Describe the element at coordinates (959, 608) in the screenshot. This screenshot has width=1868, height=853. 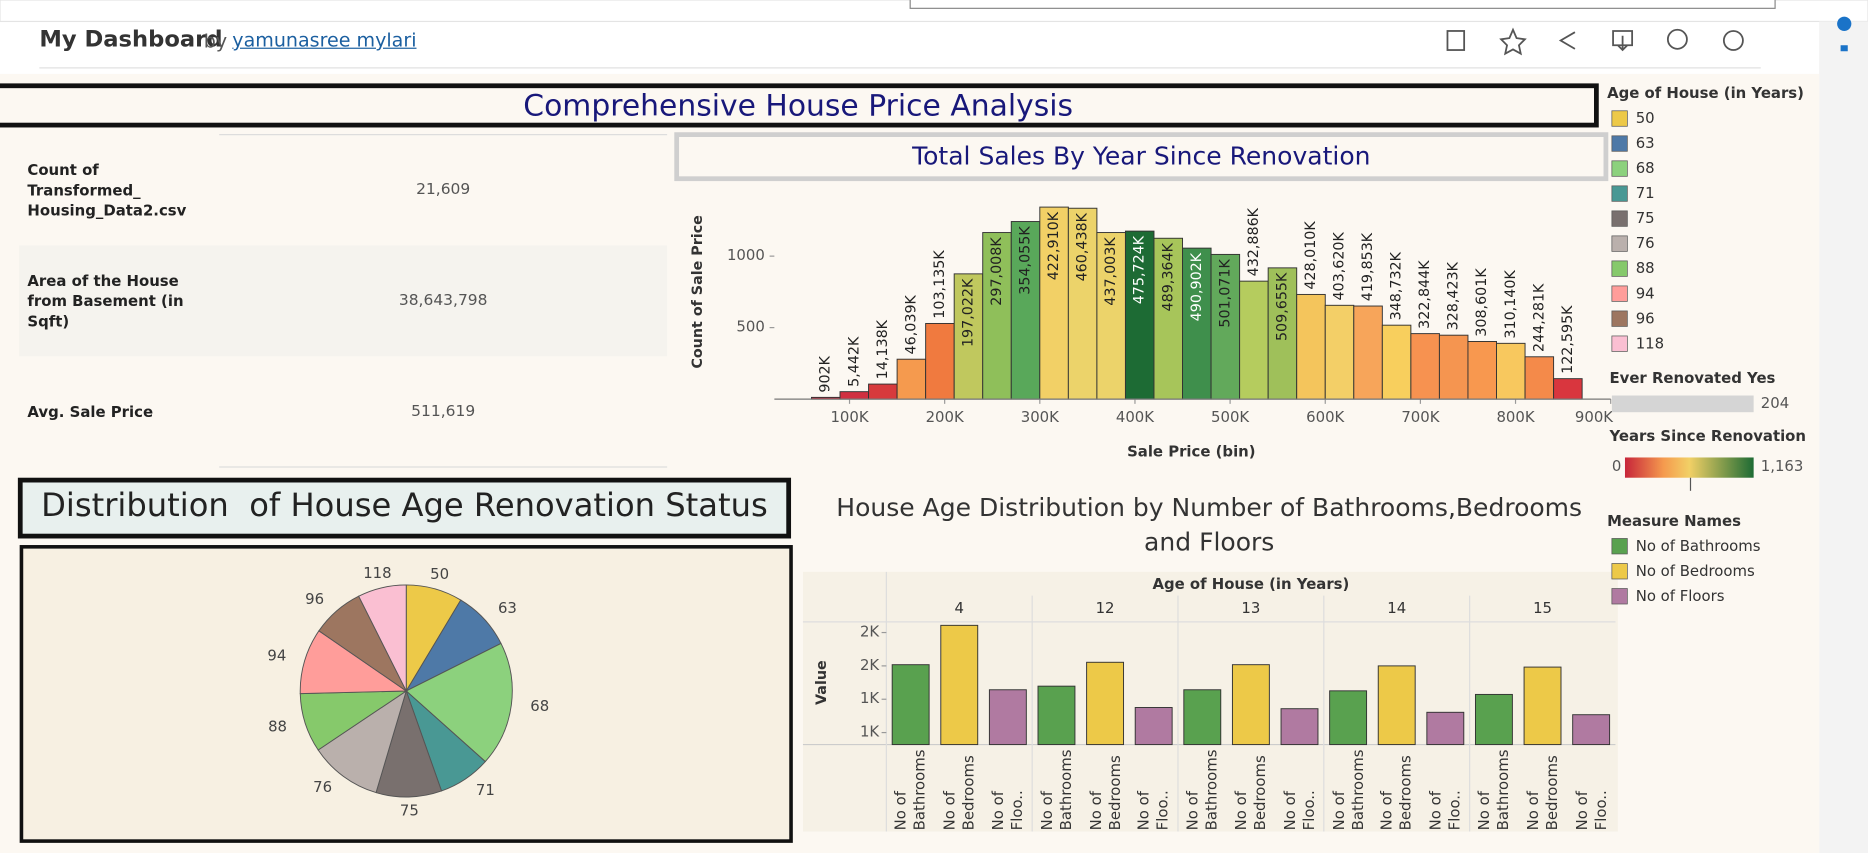
I see `facet-label: 4` at that location.